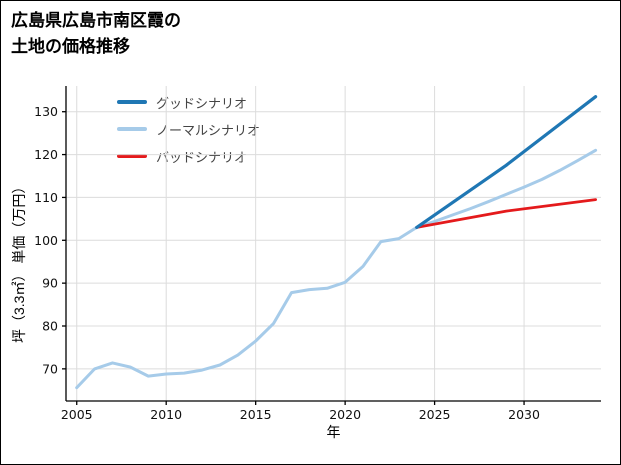  I want to click on y-tick-label: 120, so click(46, 154).